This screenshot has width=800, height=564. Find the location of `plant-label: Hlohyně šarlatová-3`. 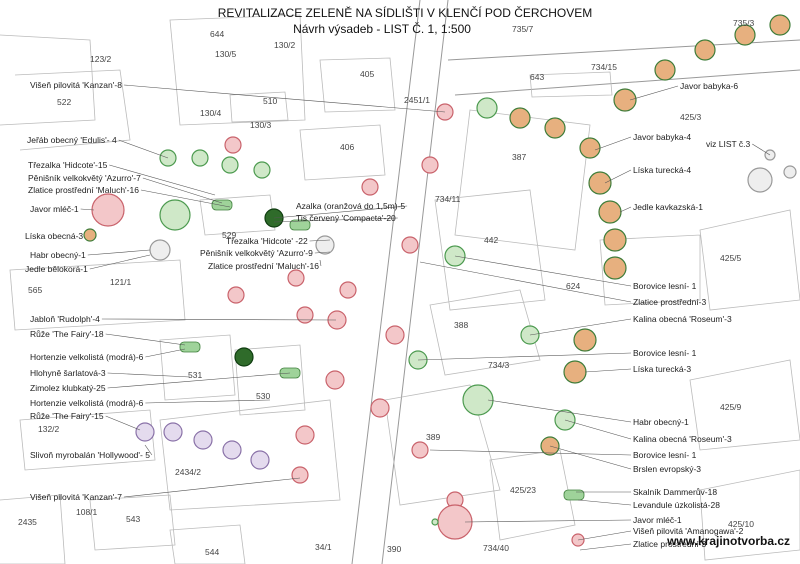

plant-label: Hlohyně šarlatová-3 is located at coordinates (68, 373).